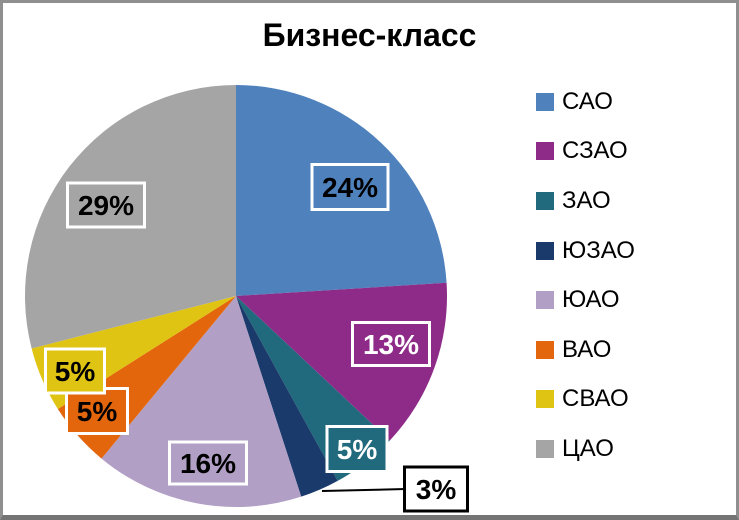  Describe the element at coordinates (364, 490) in the screenshot. I see `label-leader-line` at that location.